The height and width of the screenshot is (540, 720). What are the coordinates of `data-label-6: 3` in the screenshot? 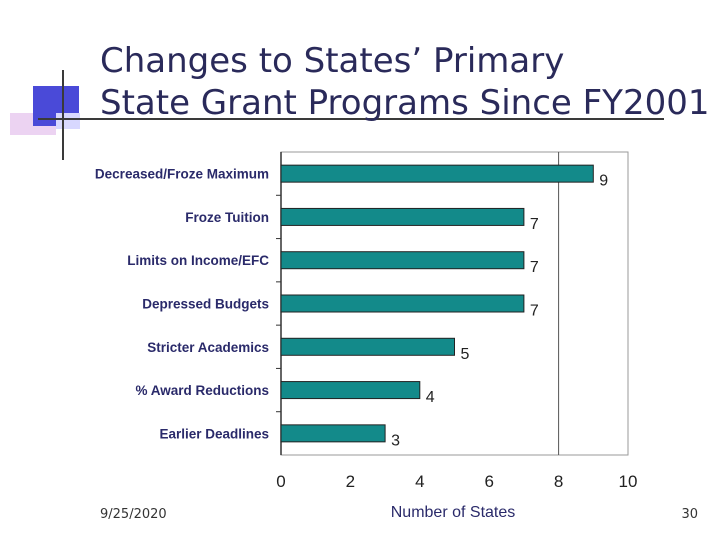 It's located at (395, 440).